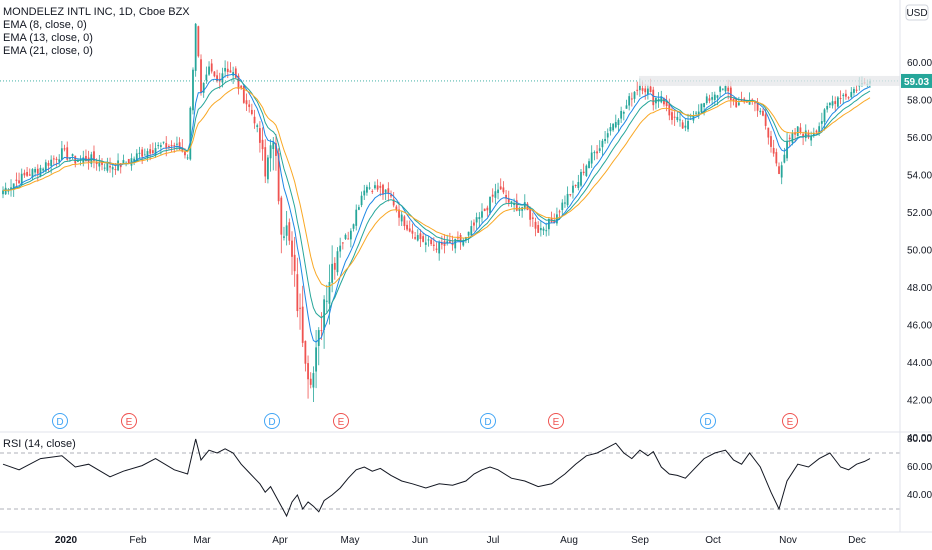  I want to click on price-tick-label: 50.00, so click(919, 250).